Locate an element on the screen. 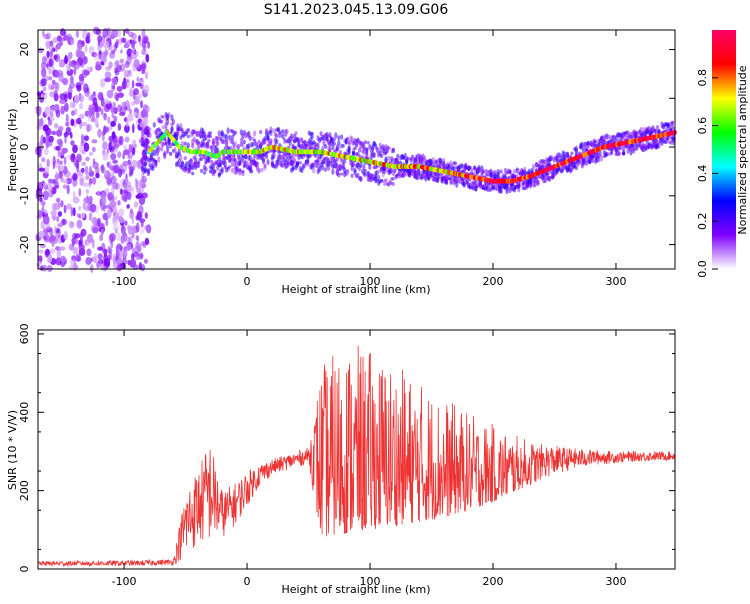 The width and height of the screenshot is (750, 604). x-tick-label: 100 is located at coordinates (370, 581).